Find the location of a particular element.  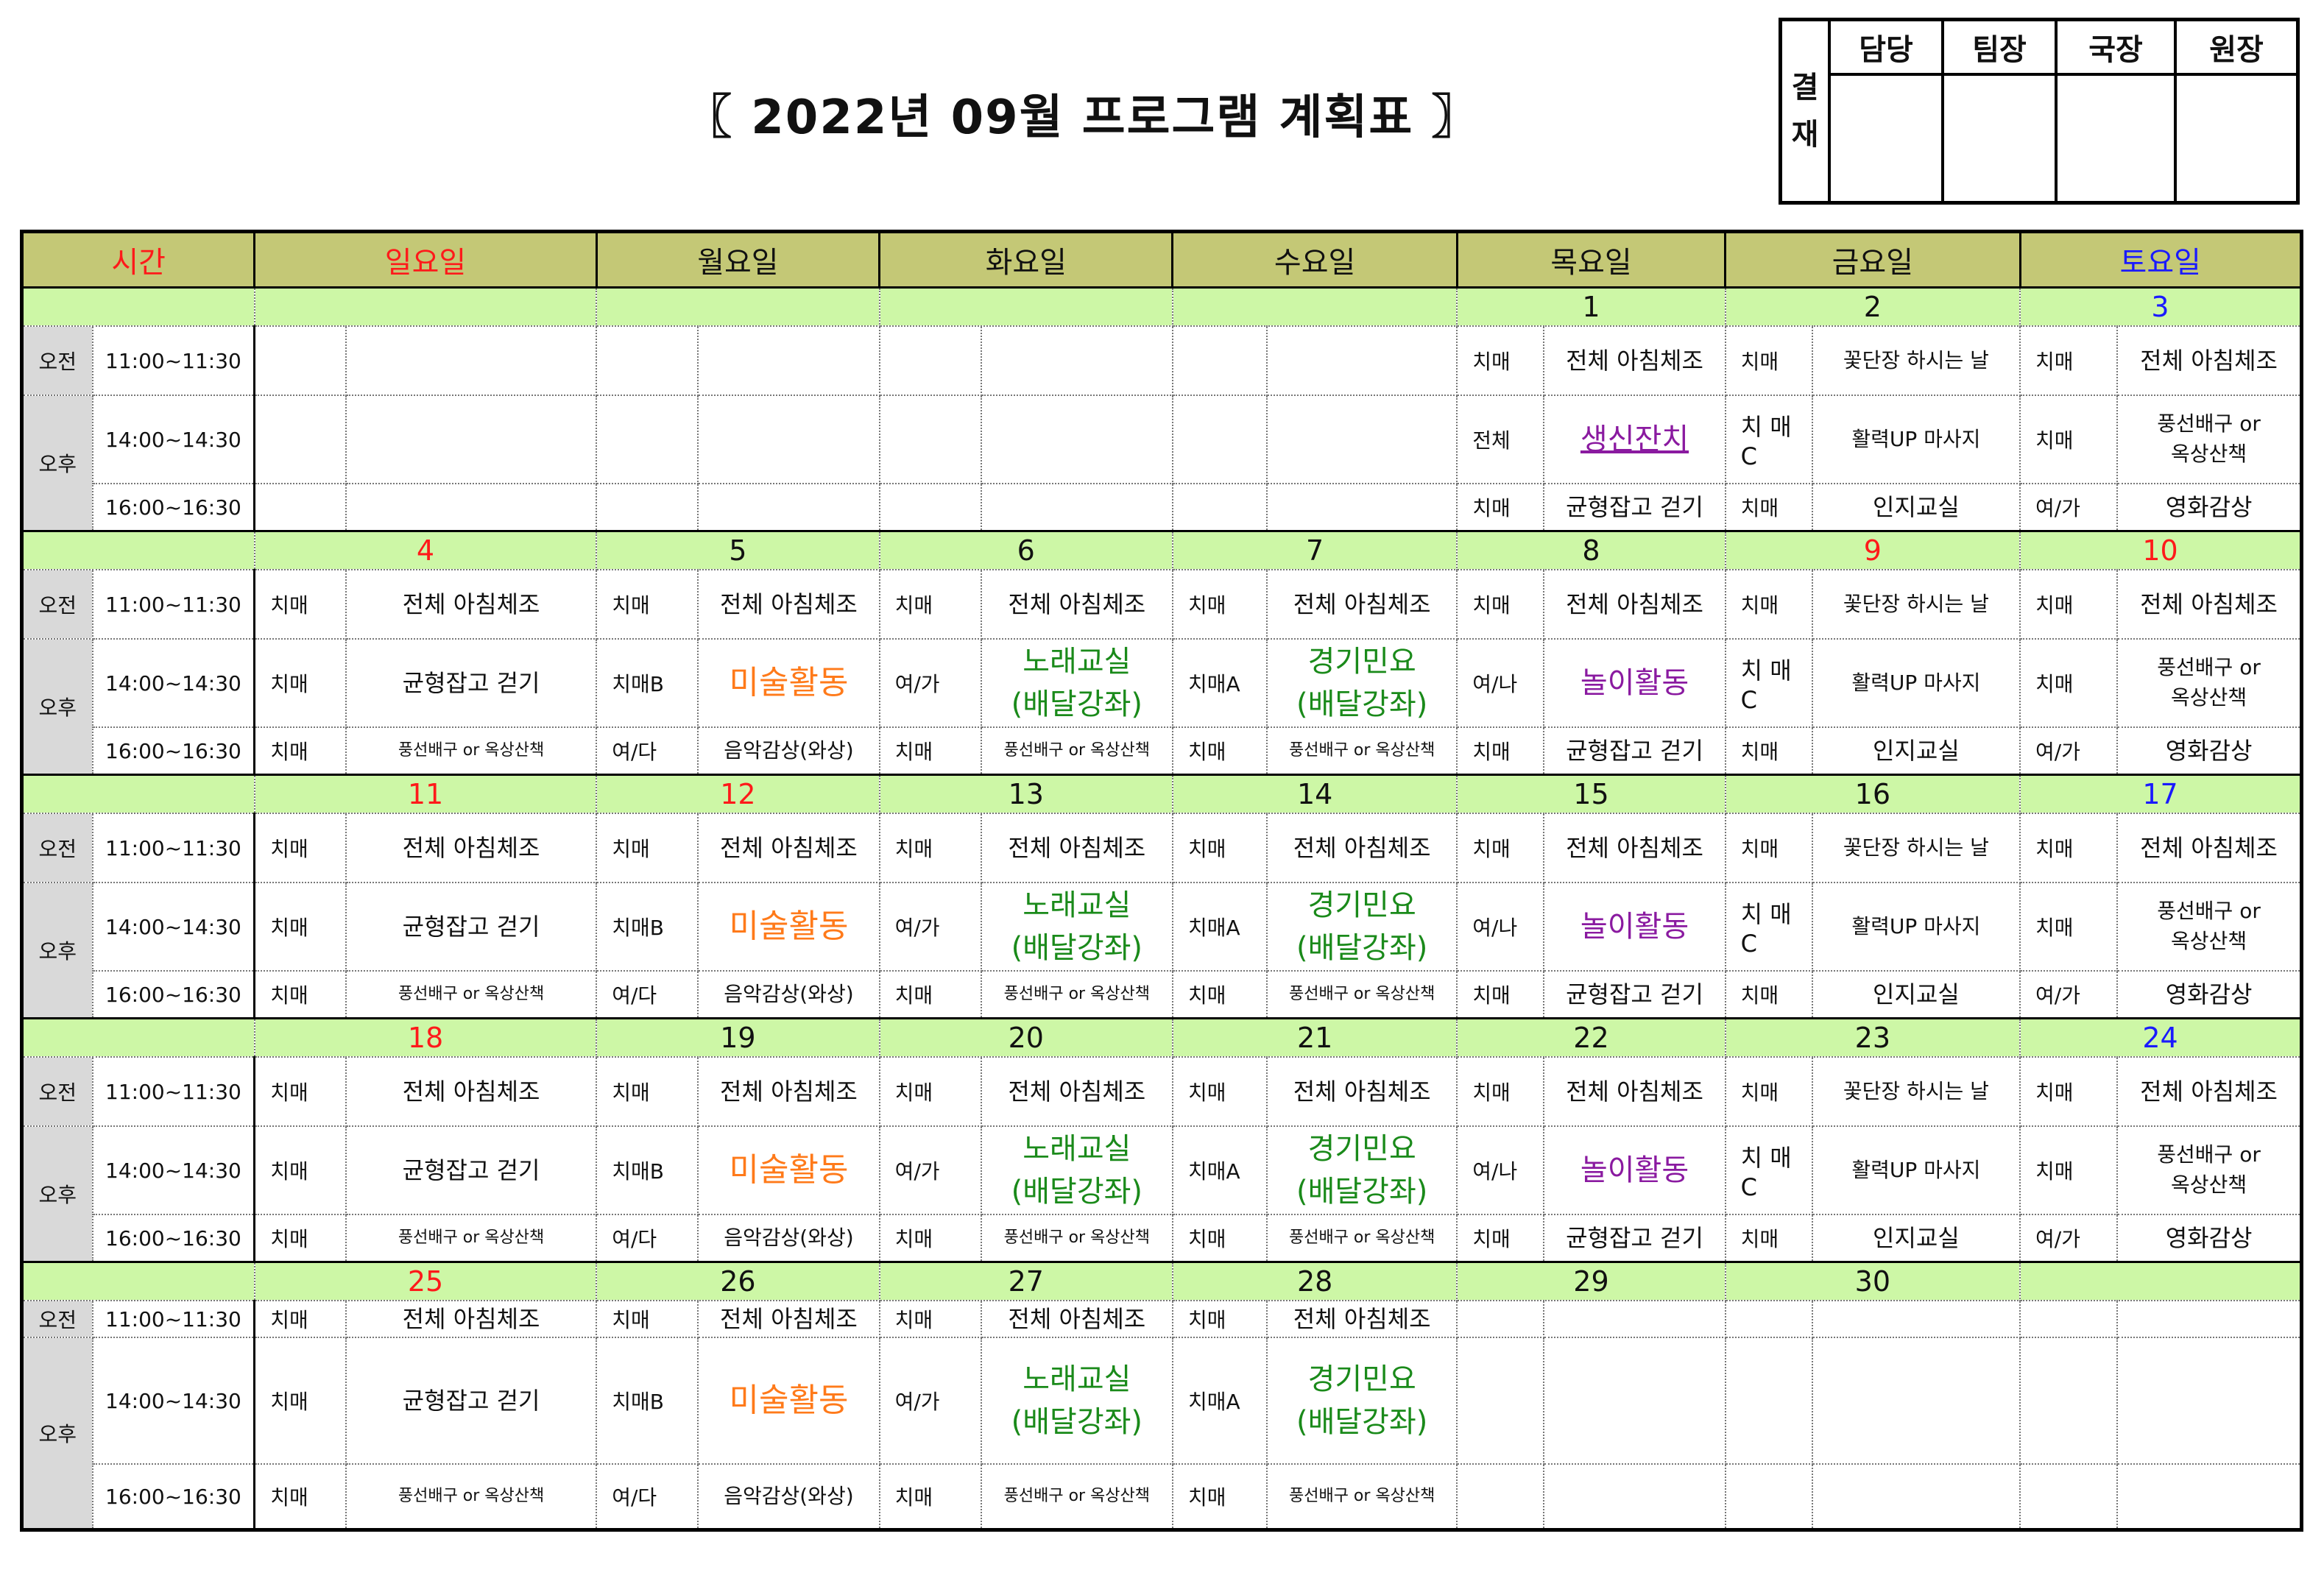

activity-cell: 생신잔치 is located at coordinates (1634, 439).